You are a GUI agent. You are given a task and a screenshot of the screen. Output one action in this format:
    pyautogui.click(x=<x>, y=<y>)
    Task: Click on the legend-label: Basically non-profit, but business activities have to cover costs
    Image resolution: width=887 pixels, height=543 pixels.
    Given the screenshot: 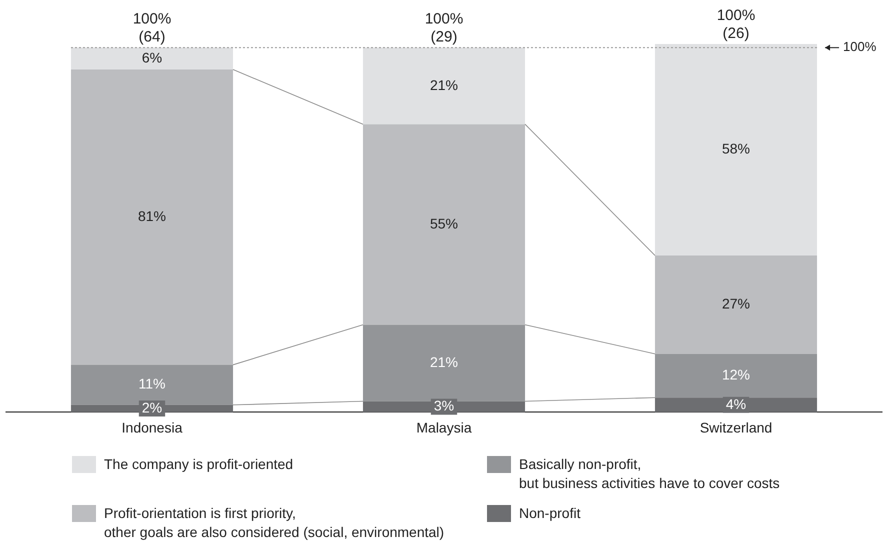 What is the action you would take?
    pyautogui.click(x=649, y=474)
    